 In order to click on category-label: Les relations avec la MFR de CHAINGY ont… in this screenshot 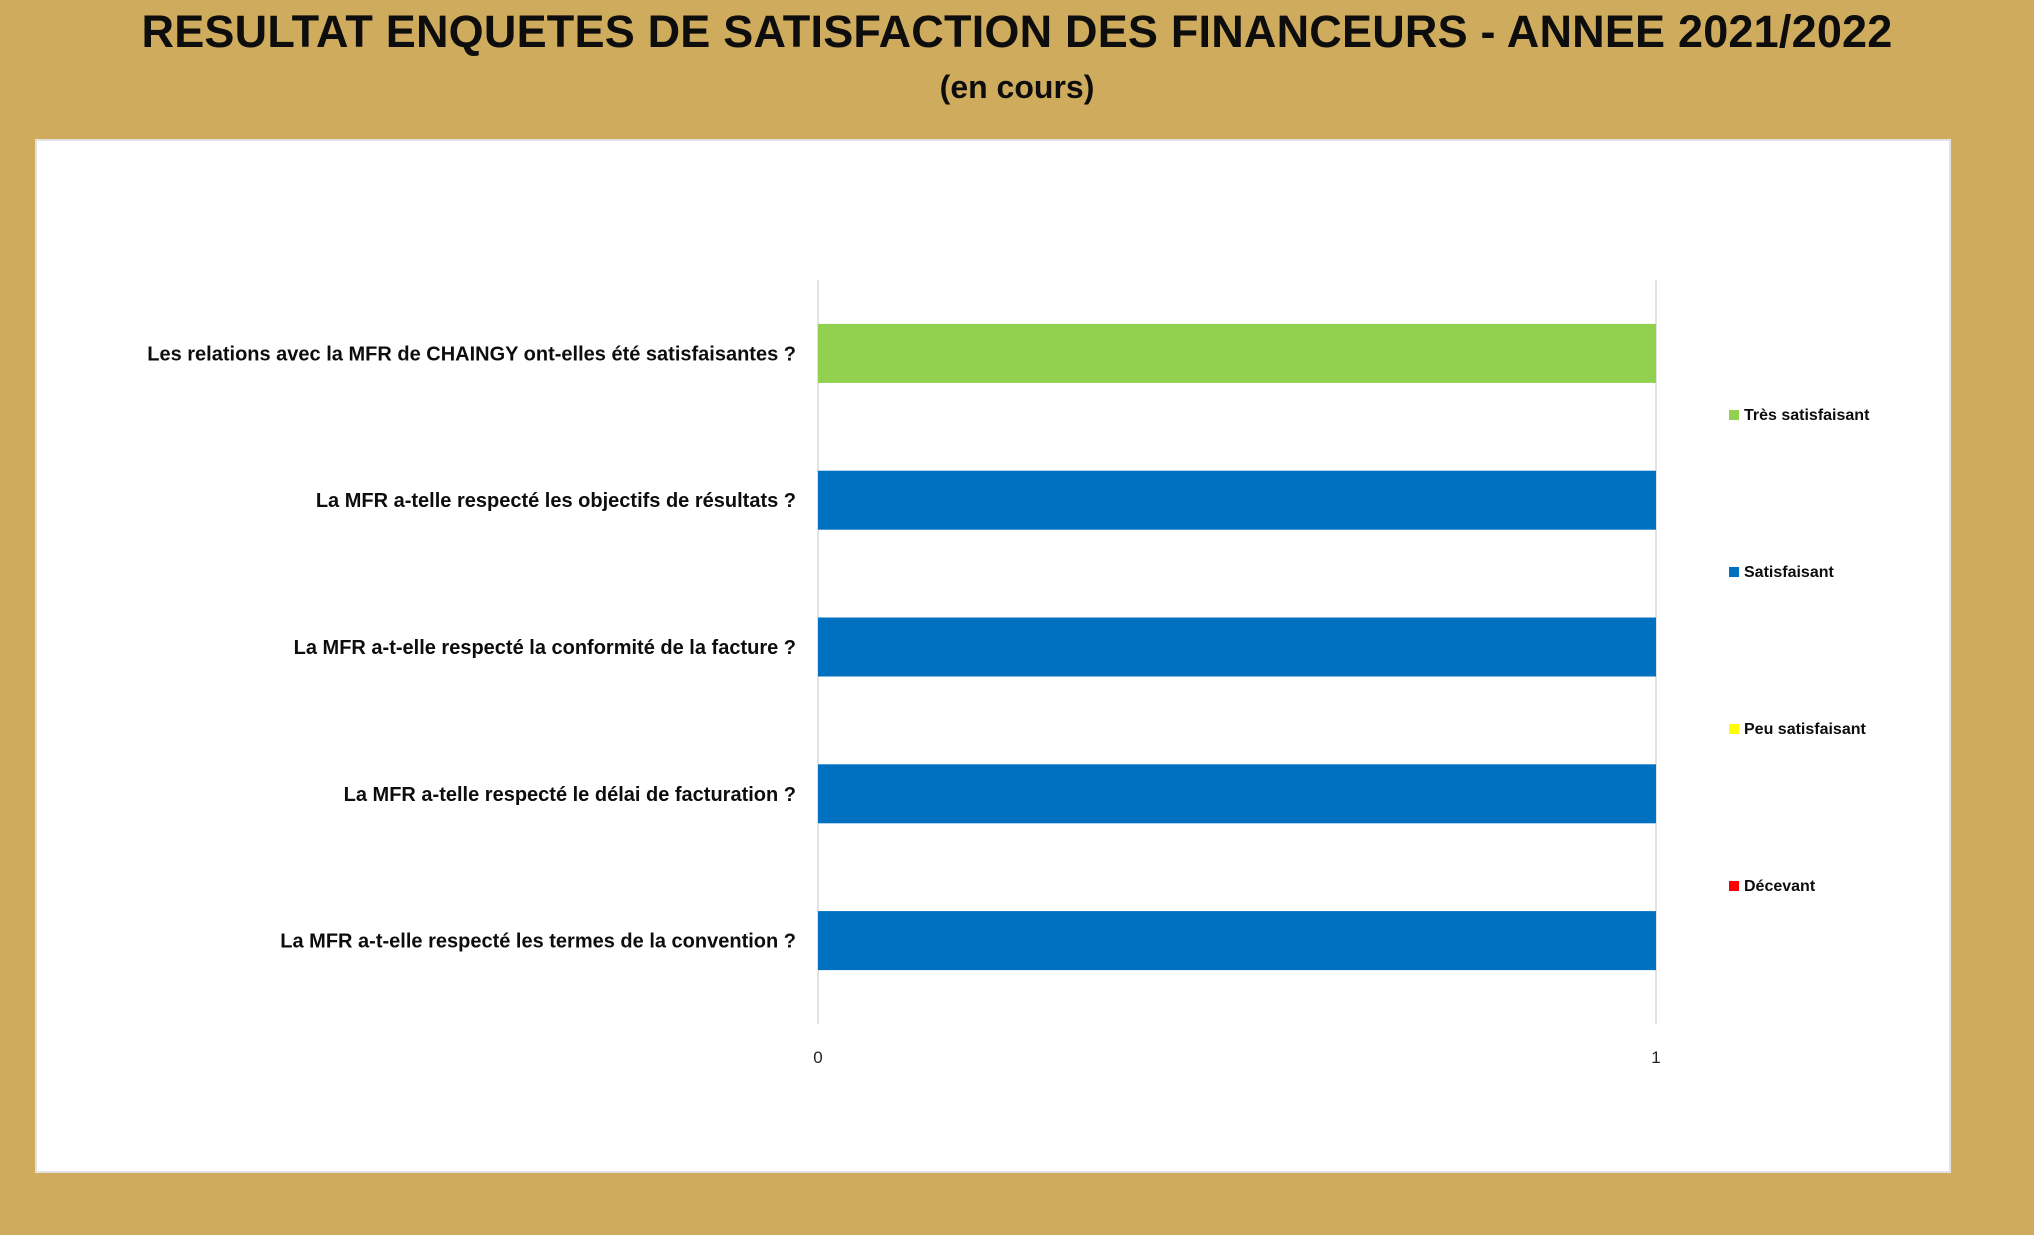, I will do `click(471, 354)`.